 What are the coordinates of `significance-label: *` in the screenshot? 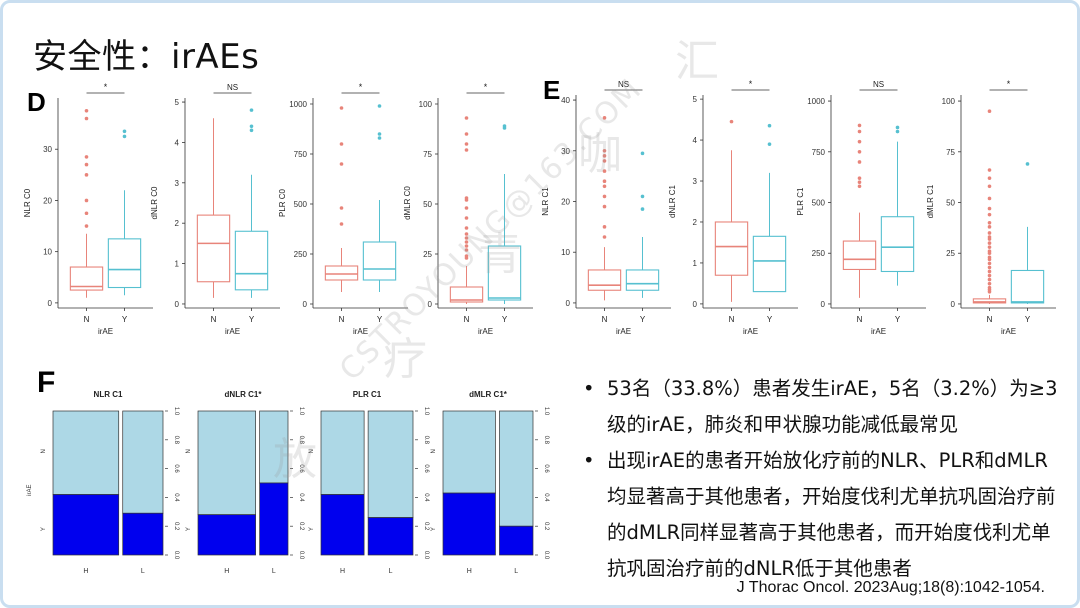 It's located at (361, 87).